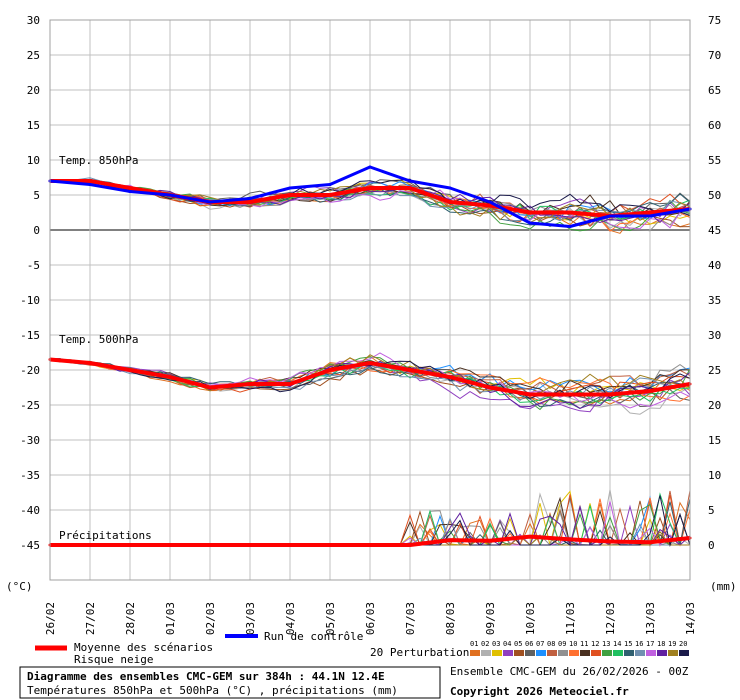 This screenshot has width=740, height=700. What do you see at coordinates (33, 160) in the screenshot?
I see `y-left-tick-label: 10` at bounding box center [33, 160].